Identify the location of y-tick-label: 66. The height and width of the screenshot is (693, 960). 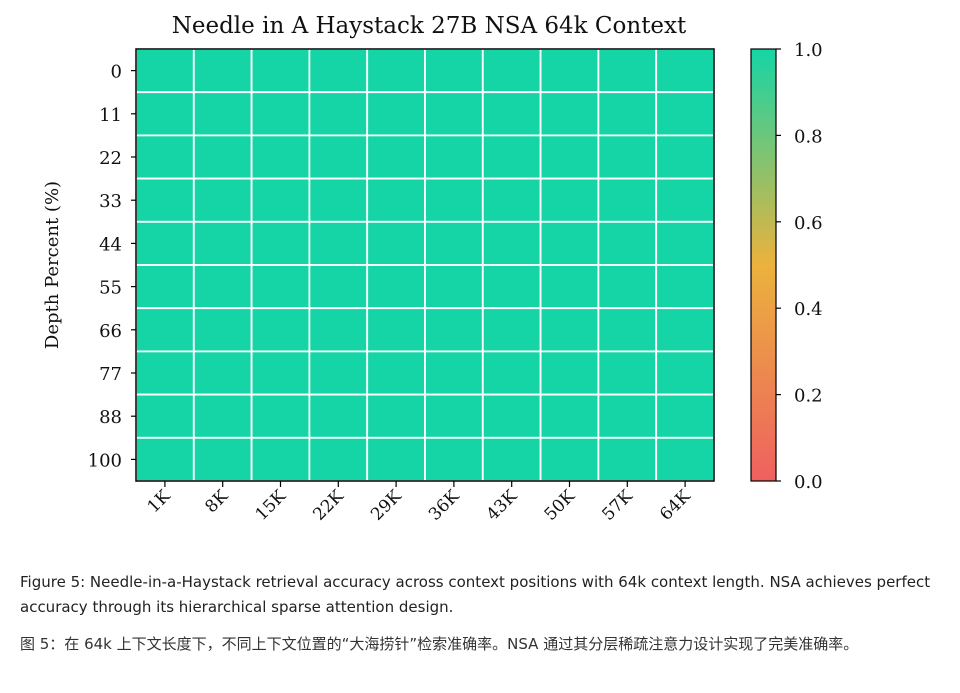
(110, 331).